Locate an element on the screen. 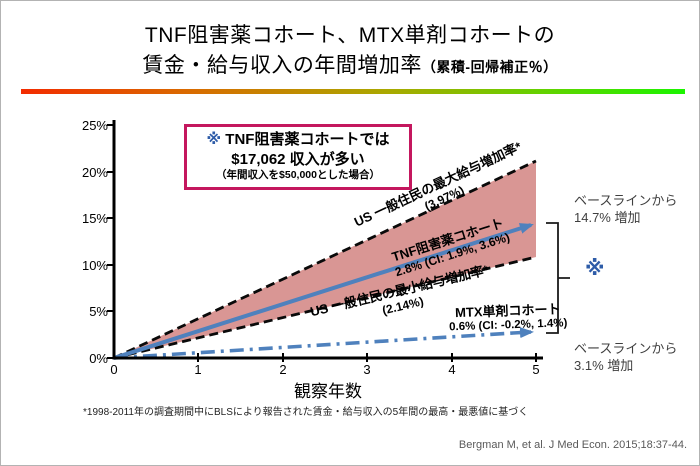 This screenshot has width=700, height=466. title-line2: 賃金・給与収入の年間増加率（累積-回帰補正％） is located at coordinates (350, 66).